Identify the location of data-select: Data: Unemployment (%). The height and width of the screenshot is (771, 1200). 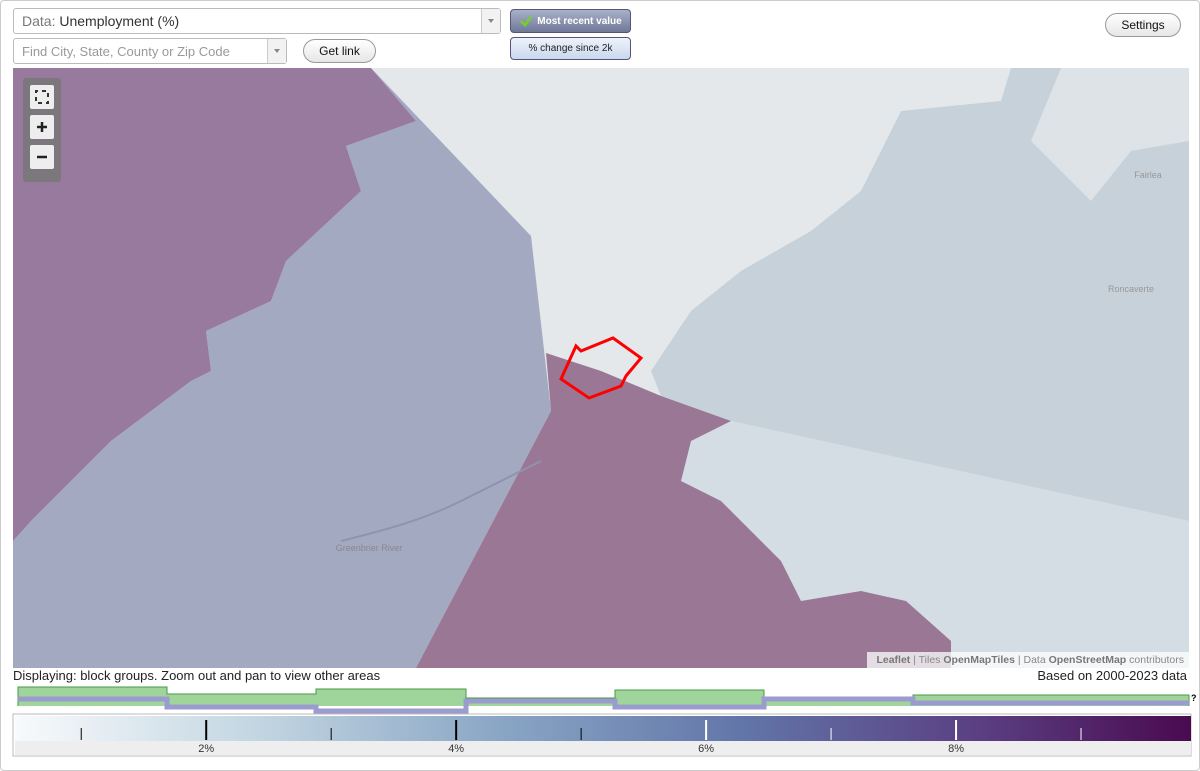
(257, 21).